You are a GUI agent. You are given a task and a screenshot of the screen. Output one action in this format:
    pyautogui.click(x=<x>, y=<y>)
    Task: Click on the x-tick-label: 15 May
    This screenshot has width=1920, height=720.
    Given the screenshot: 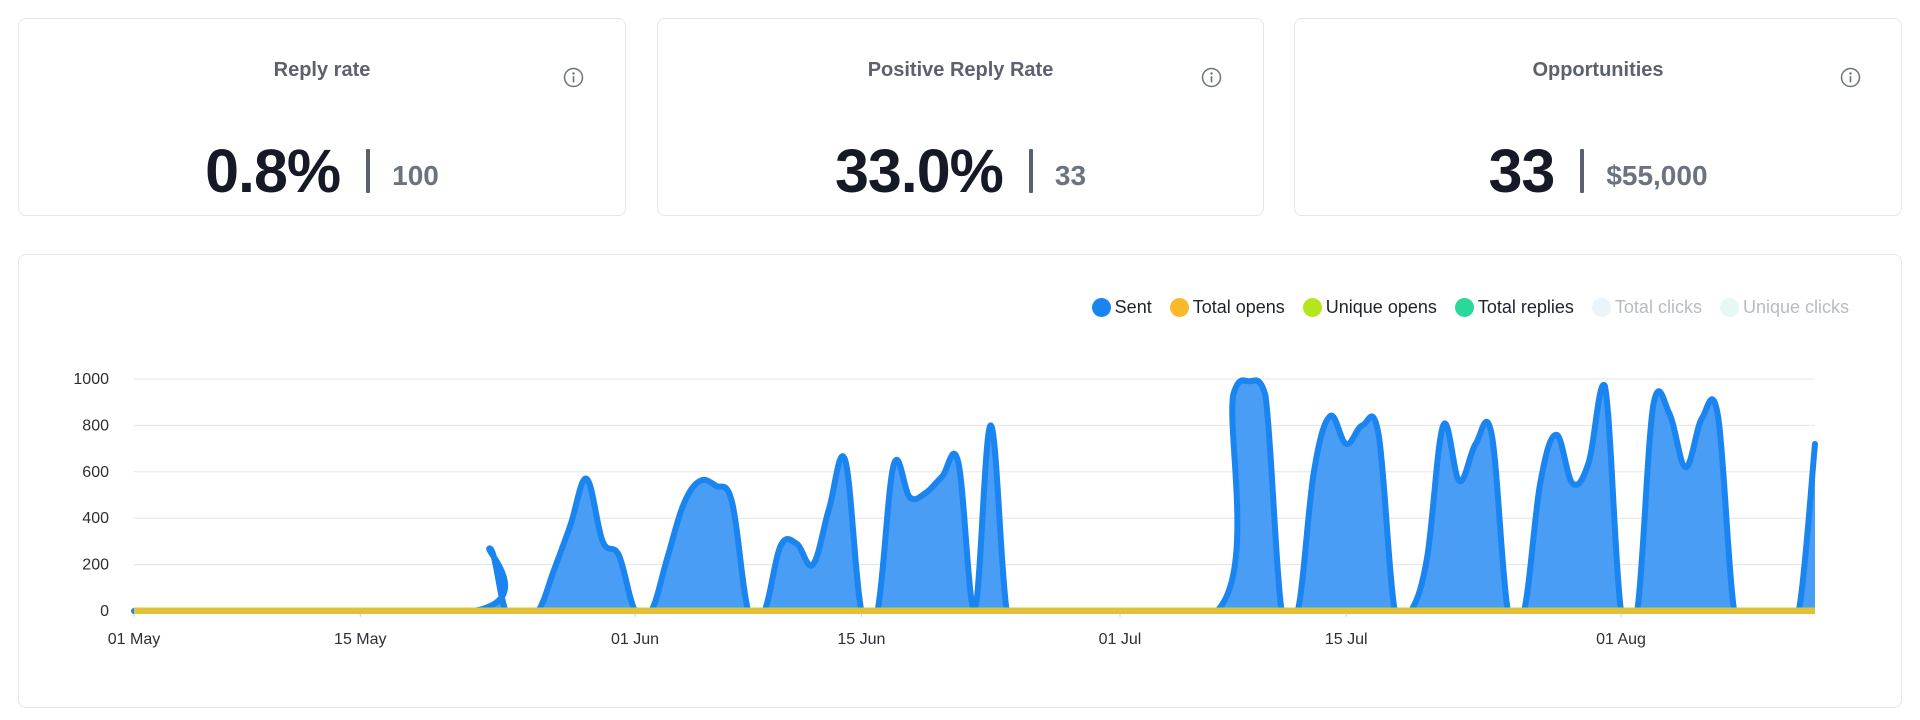 What is the action you would take?
    pyautogui.click(x=360, y=639)
    